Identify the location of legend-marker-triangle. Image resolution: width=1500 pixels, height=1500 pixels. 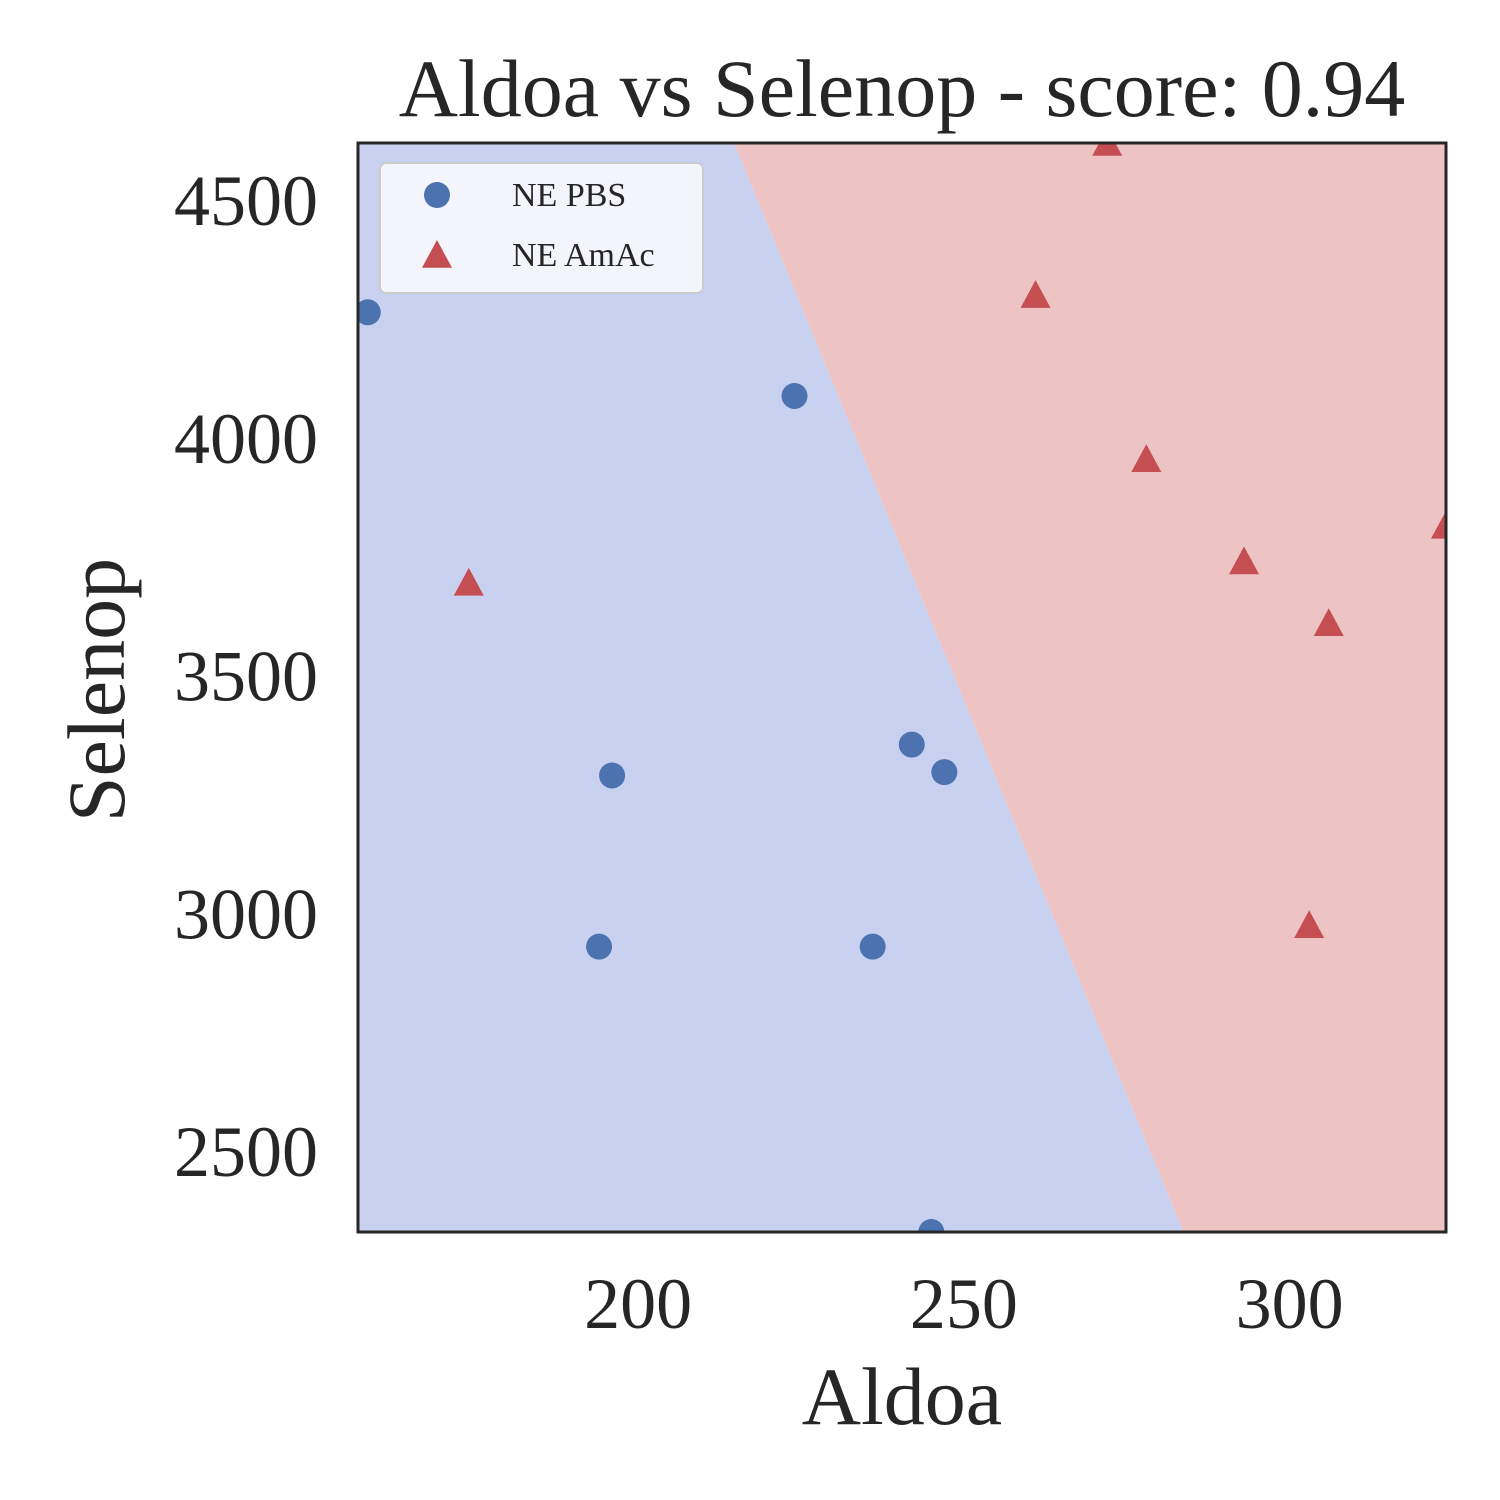
(437, 254).